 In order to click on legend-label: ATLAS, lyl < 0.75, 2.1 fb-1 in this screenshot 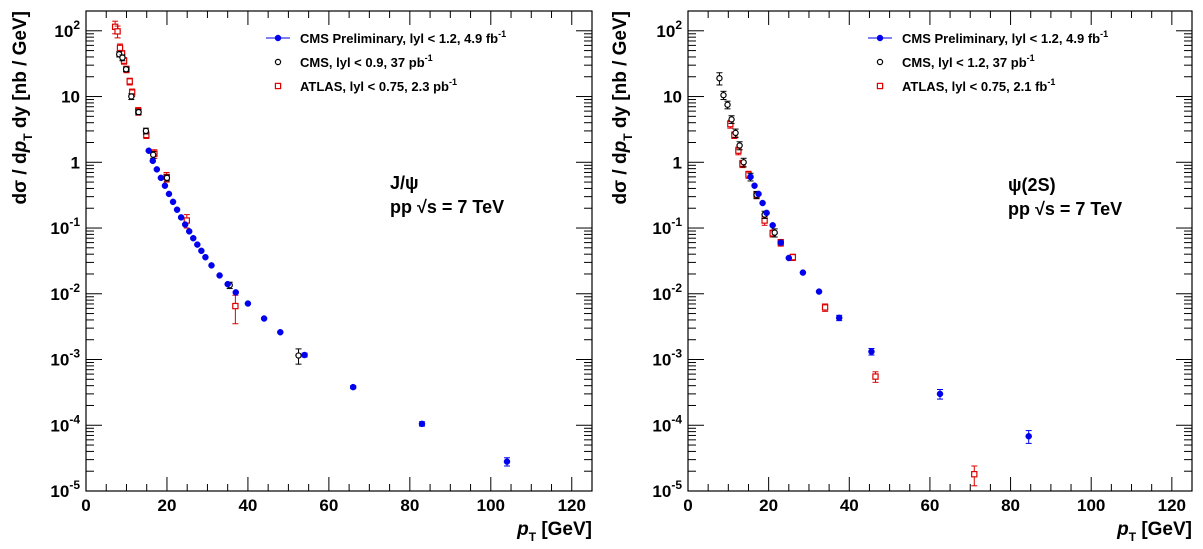, I will do `click(978, 85)`.